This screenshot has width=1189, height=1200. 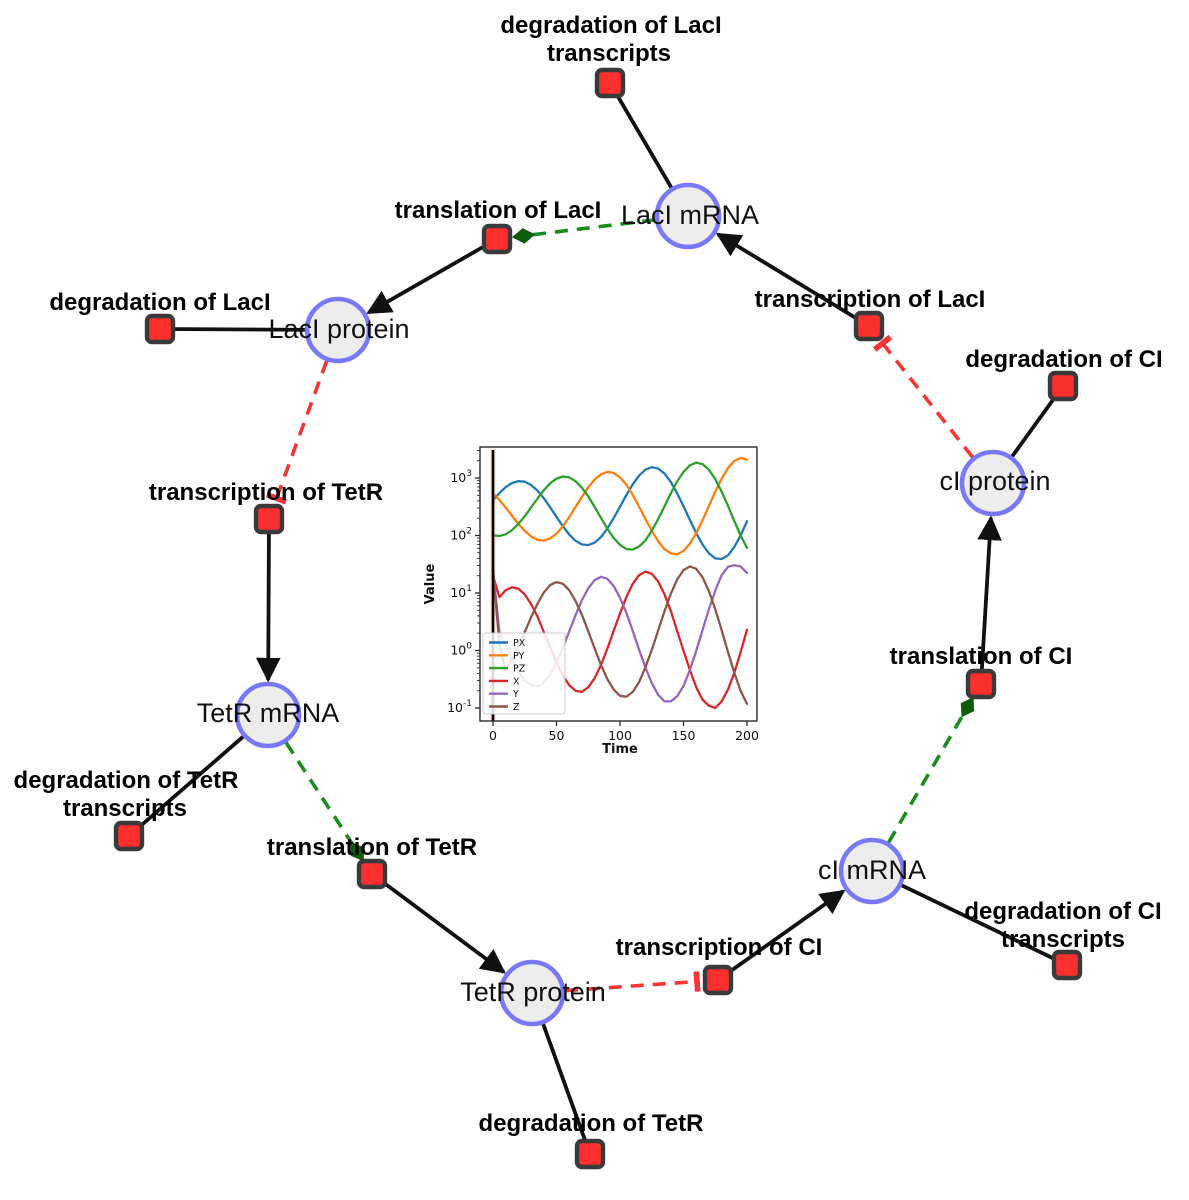 I want to click on species-node-laci-mrna, so click(x=688, y=216).